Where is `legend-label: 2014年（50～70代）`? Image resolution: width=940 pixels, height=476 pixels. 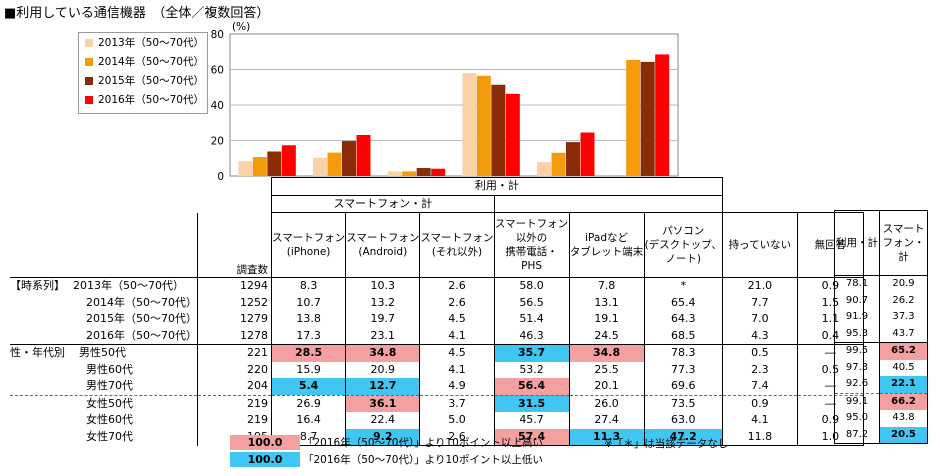 legend-label: 2014年（50～70代） is located at coordinates (151, 62).